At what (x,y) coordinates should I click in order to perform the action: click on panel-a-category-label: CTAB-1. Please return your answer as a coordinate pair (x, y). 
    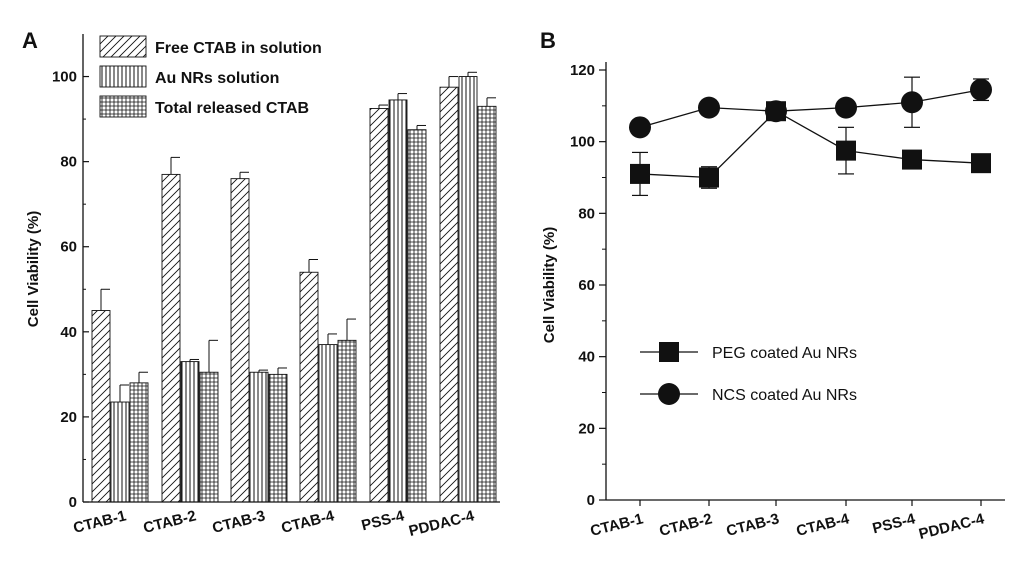
    Looking at the image, I should click on (100, 522).